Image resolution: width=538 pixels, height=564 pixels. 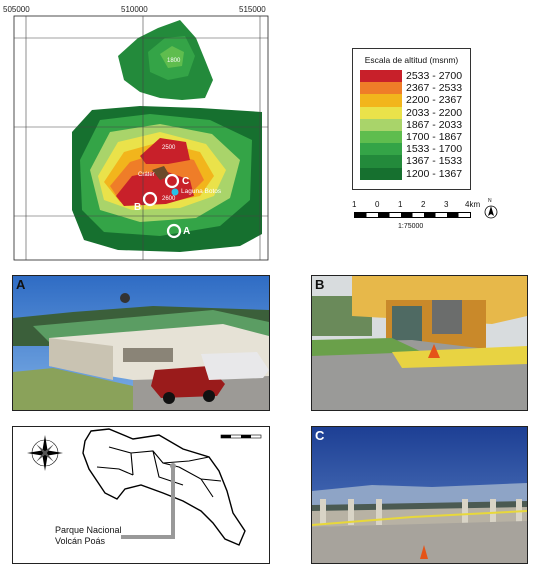 I want to click on legend-label: 2533 - 2700, so click(x=434, y=76).